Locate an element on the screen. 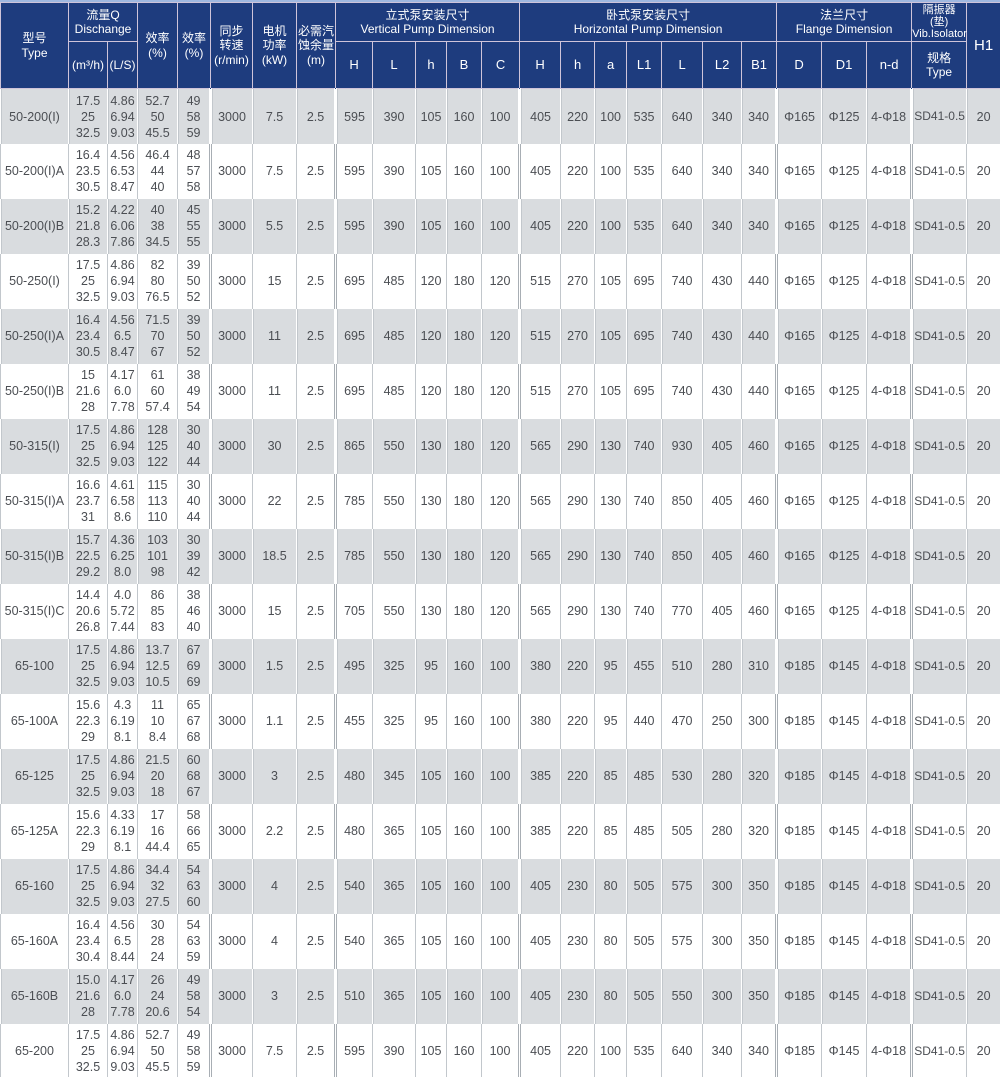 The image size is (1000, 1077). value-cell: 740 is located at coordinates (682, 336).